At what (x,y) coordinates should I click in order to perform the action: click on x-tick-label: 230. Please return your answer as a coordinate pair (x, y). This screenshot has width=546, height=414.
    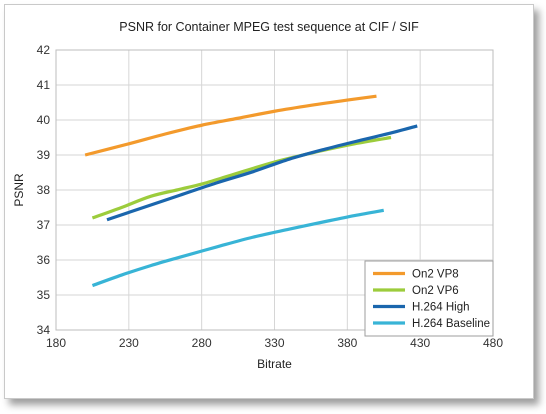
    Looking at the image, I should click on (129, 343).